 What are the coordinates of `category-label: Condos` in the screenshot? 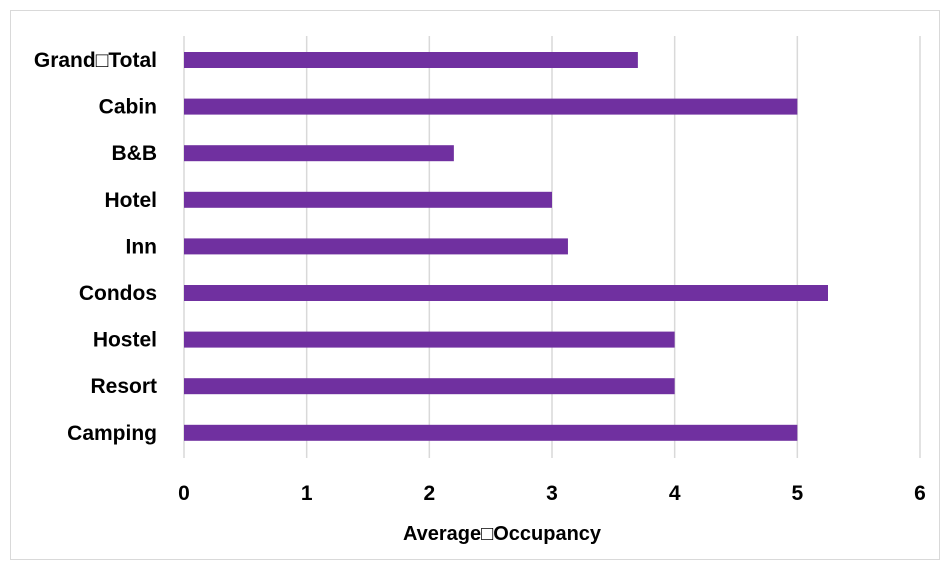 It's located at (118, 293).